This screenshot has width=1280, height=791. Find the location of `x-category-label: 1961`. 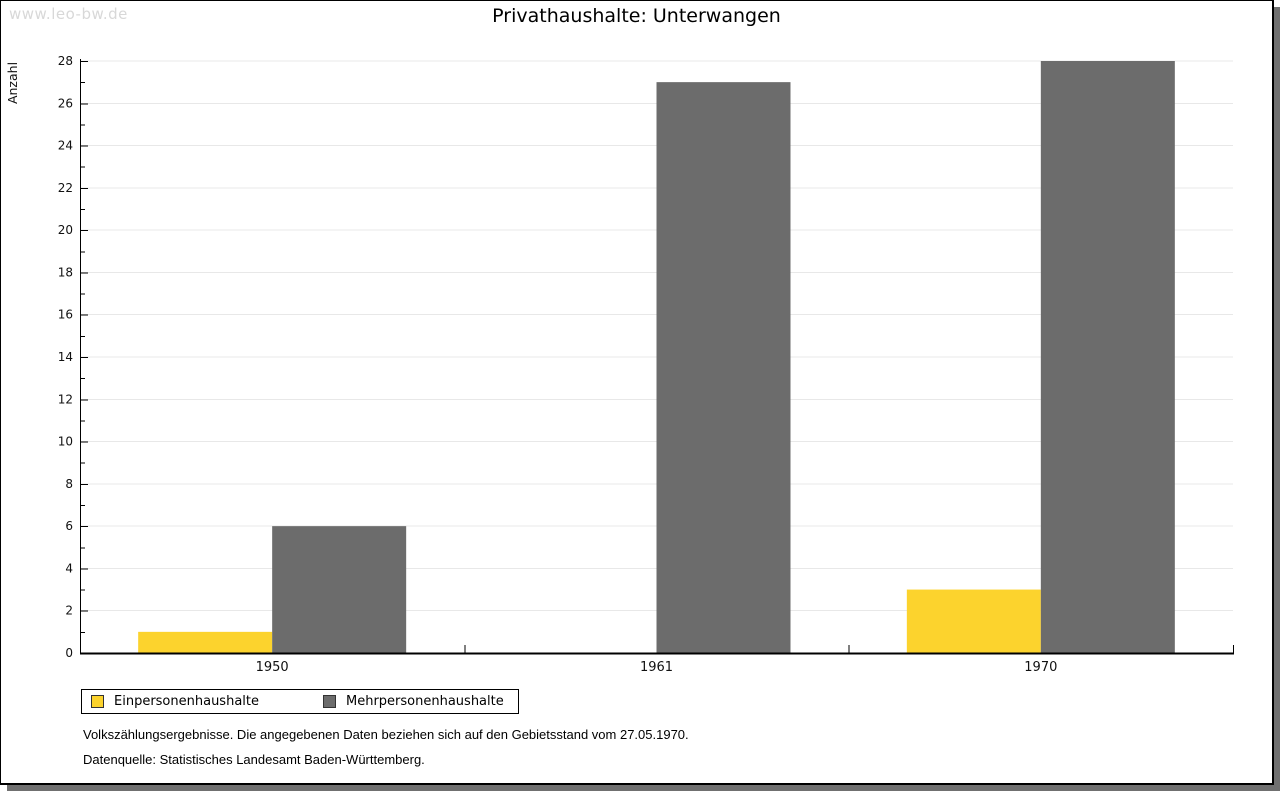

x-category-label: 1961 is located at coordinates (656, 667).